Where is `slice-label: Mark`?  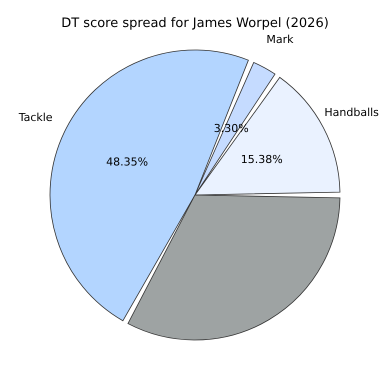
slice-label: Mark is located at coordinates (280, 39).